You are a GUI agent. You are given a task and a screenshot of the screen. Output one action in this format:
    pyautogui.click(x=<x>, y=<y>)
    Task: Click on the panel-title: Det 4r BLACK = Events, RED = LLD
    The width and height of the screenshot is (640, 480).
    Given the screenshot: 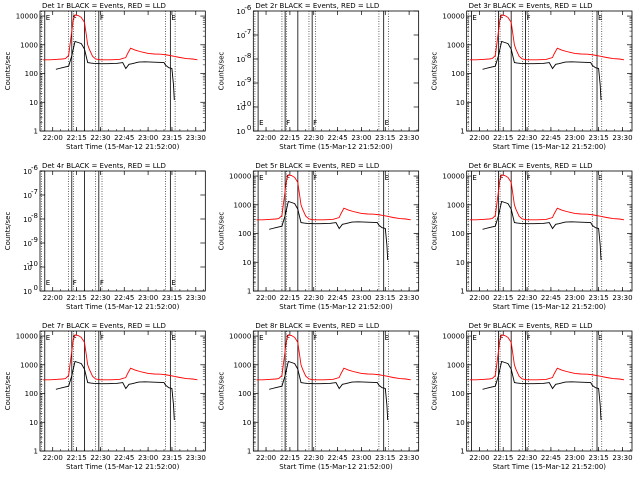 What is the action you would take?
    pyautogui.click(x=104, y=166)
    